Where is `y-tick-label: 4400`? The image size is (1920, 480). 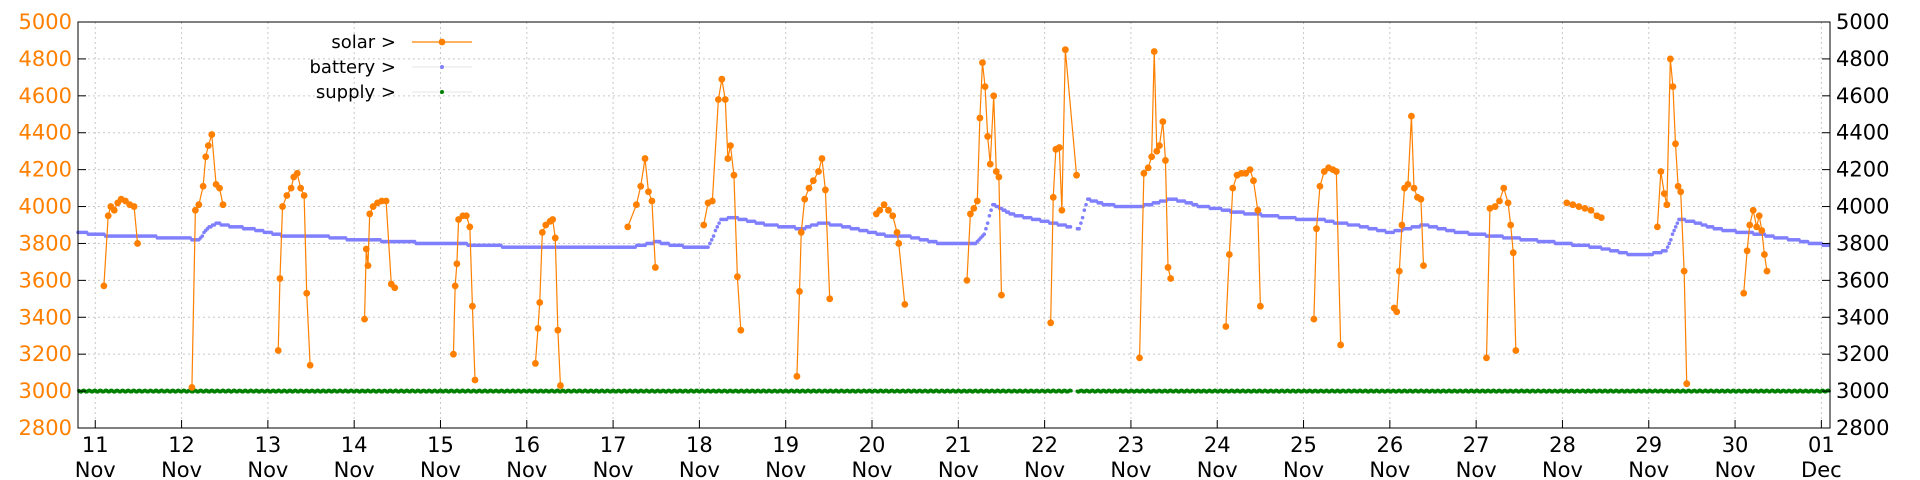
y-tick-label: 4400 is located at coordinates (45, 133).